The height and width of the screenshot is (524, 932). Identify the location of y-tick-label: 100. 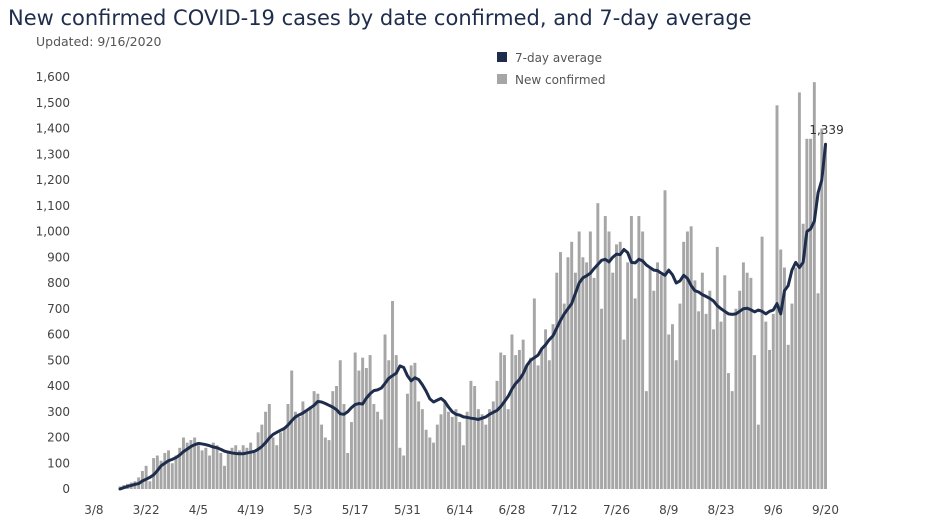
(58, 463).